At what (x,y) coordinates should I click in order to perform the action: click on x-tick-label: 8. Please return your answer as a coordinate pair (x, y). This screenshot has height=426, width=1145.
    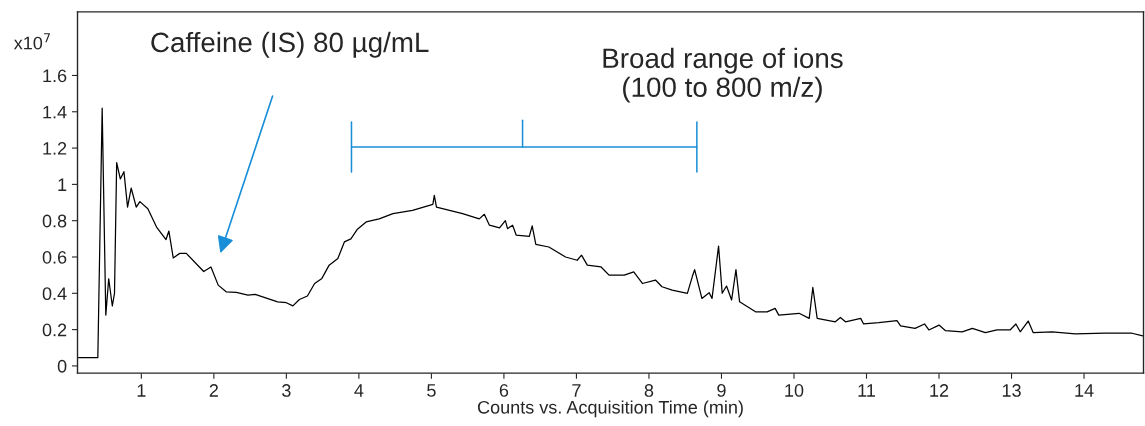
    Looking at the image, I should click on (649, 390).